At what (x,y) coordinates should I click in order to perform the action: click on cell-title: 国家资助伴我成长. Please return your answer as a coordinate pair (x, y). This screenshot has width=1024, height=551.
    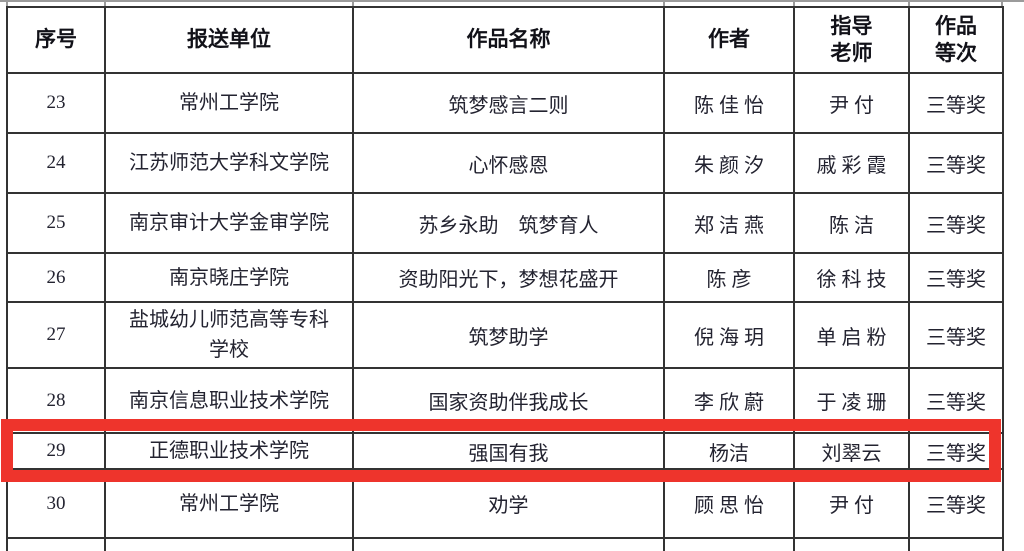
    Looking at the image, I should click on (508, 400).